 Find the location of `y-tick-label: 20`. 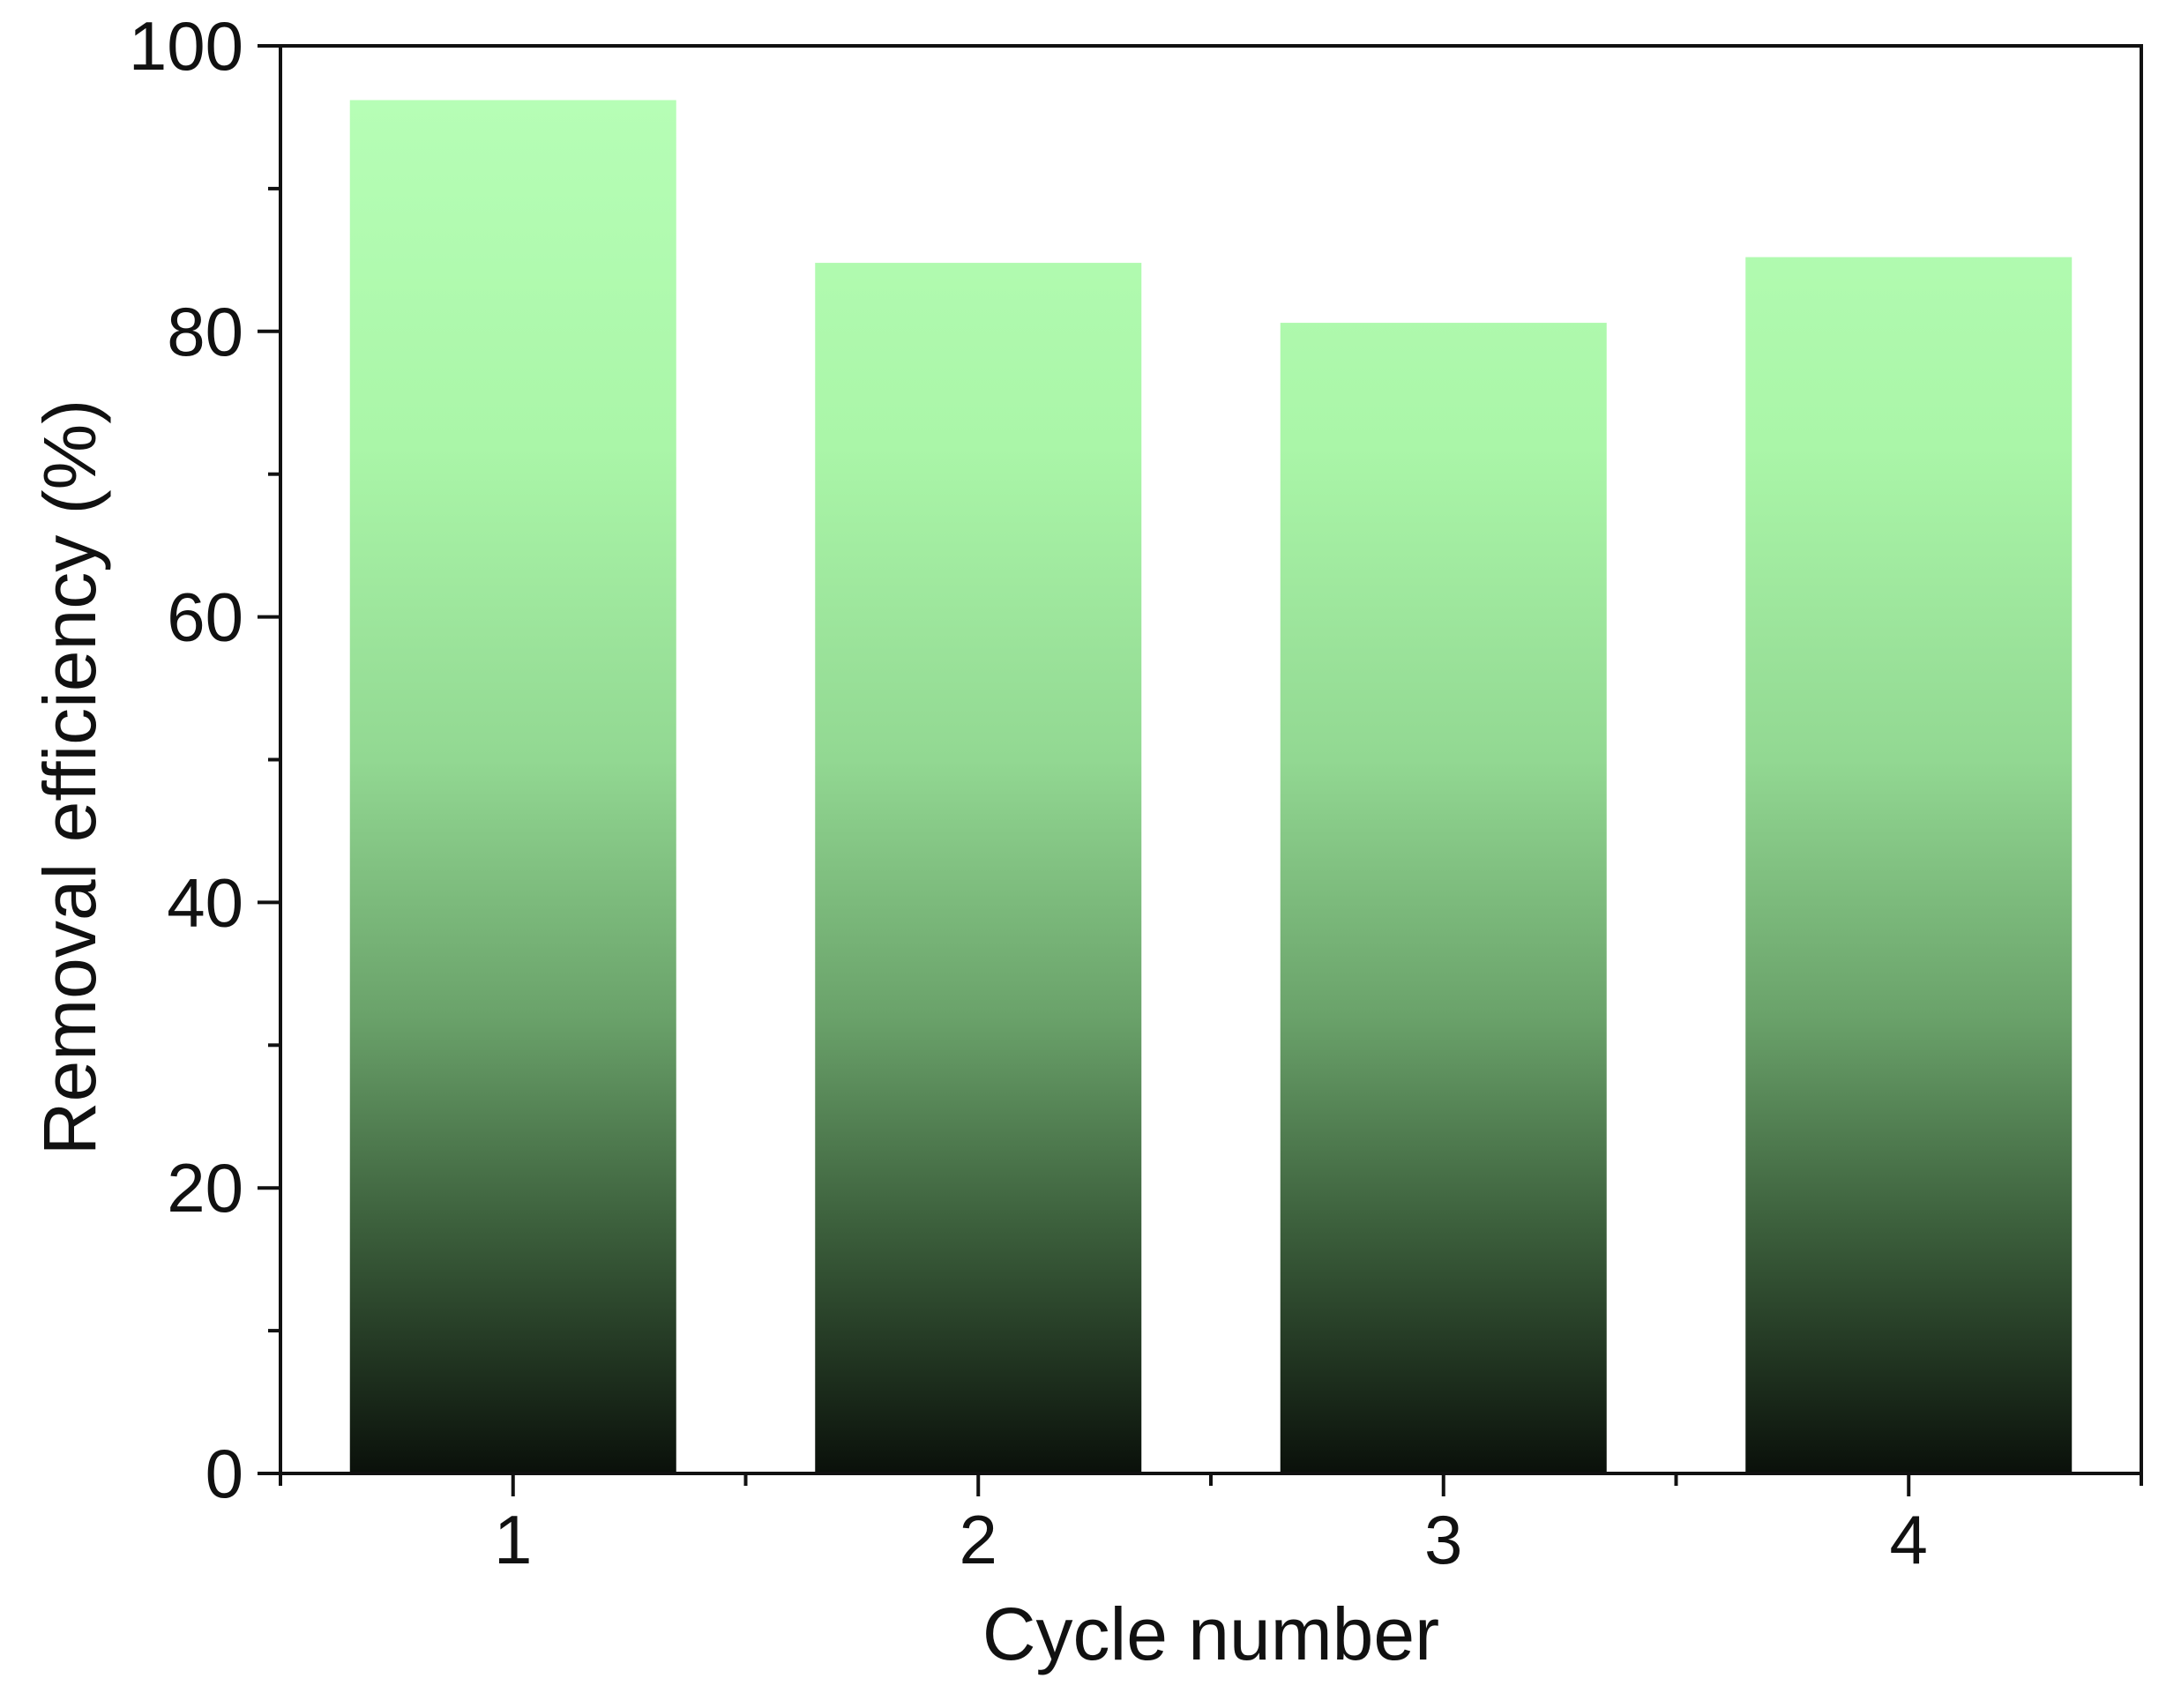

y-tick-label: 20 is located at coordinates (205, 1188).